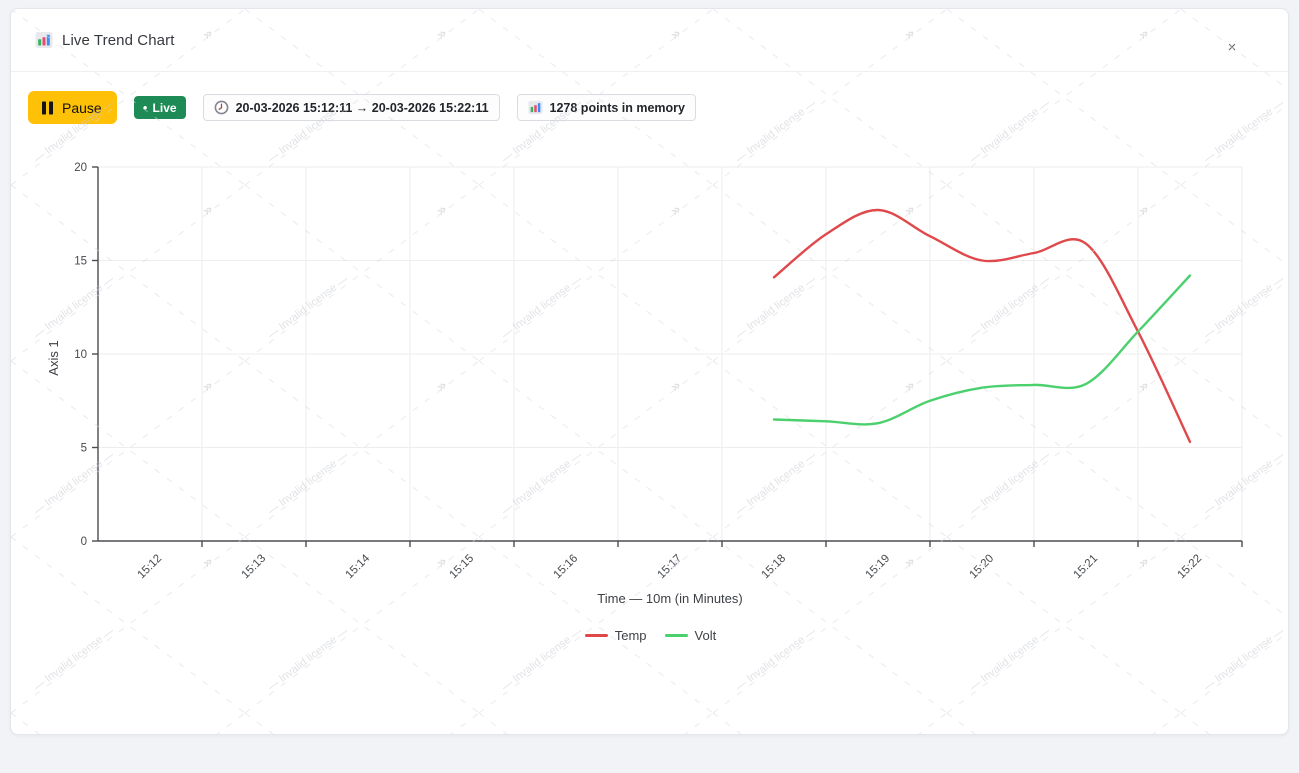 The width and height of the screenshot is (1299, 773). Describe the element at coordinates (461, 566) in the screenshot. I see `x-tick-label: 15:15` at that location.